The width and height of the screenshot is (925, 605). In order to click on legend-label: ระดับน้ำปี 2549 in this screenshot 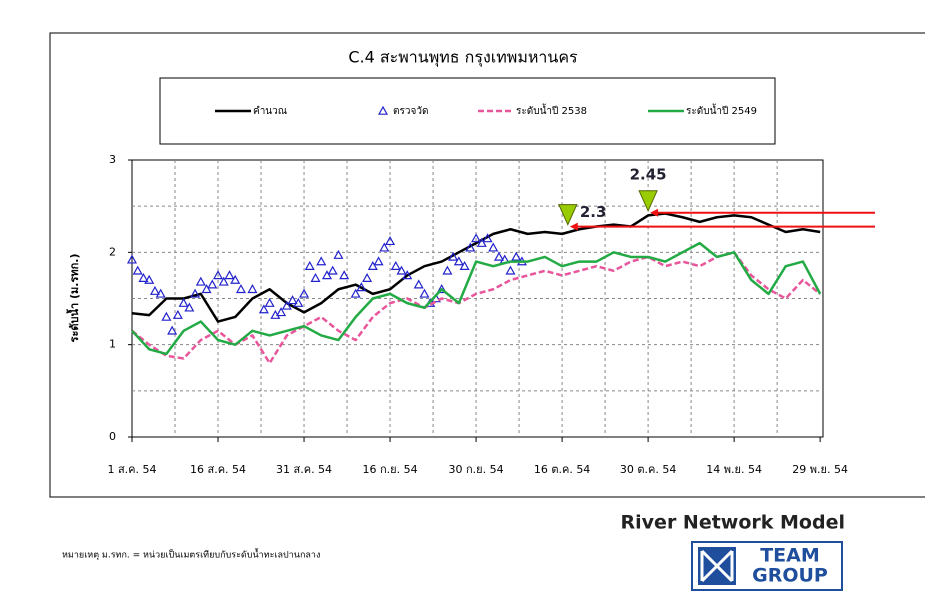, I will do `click(721, 110)`.